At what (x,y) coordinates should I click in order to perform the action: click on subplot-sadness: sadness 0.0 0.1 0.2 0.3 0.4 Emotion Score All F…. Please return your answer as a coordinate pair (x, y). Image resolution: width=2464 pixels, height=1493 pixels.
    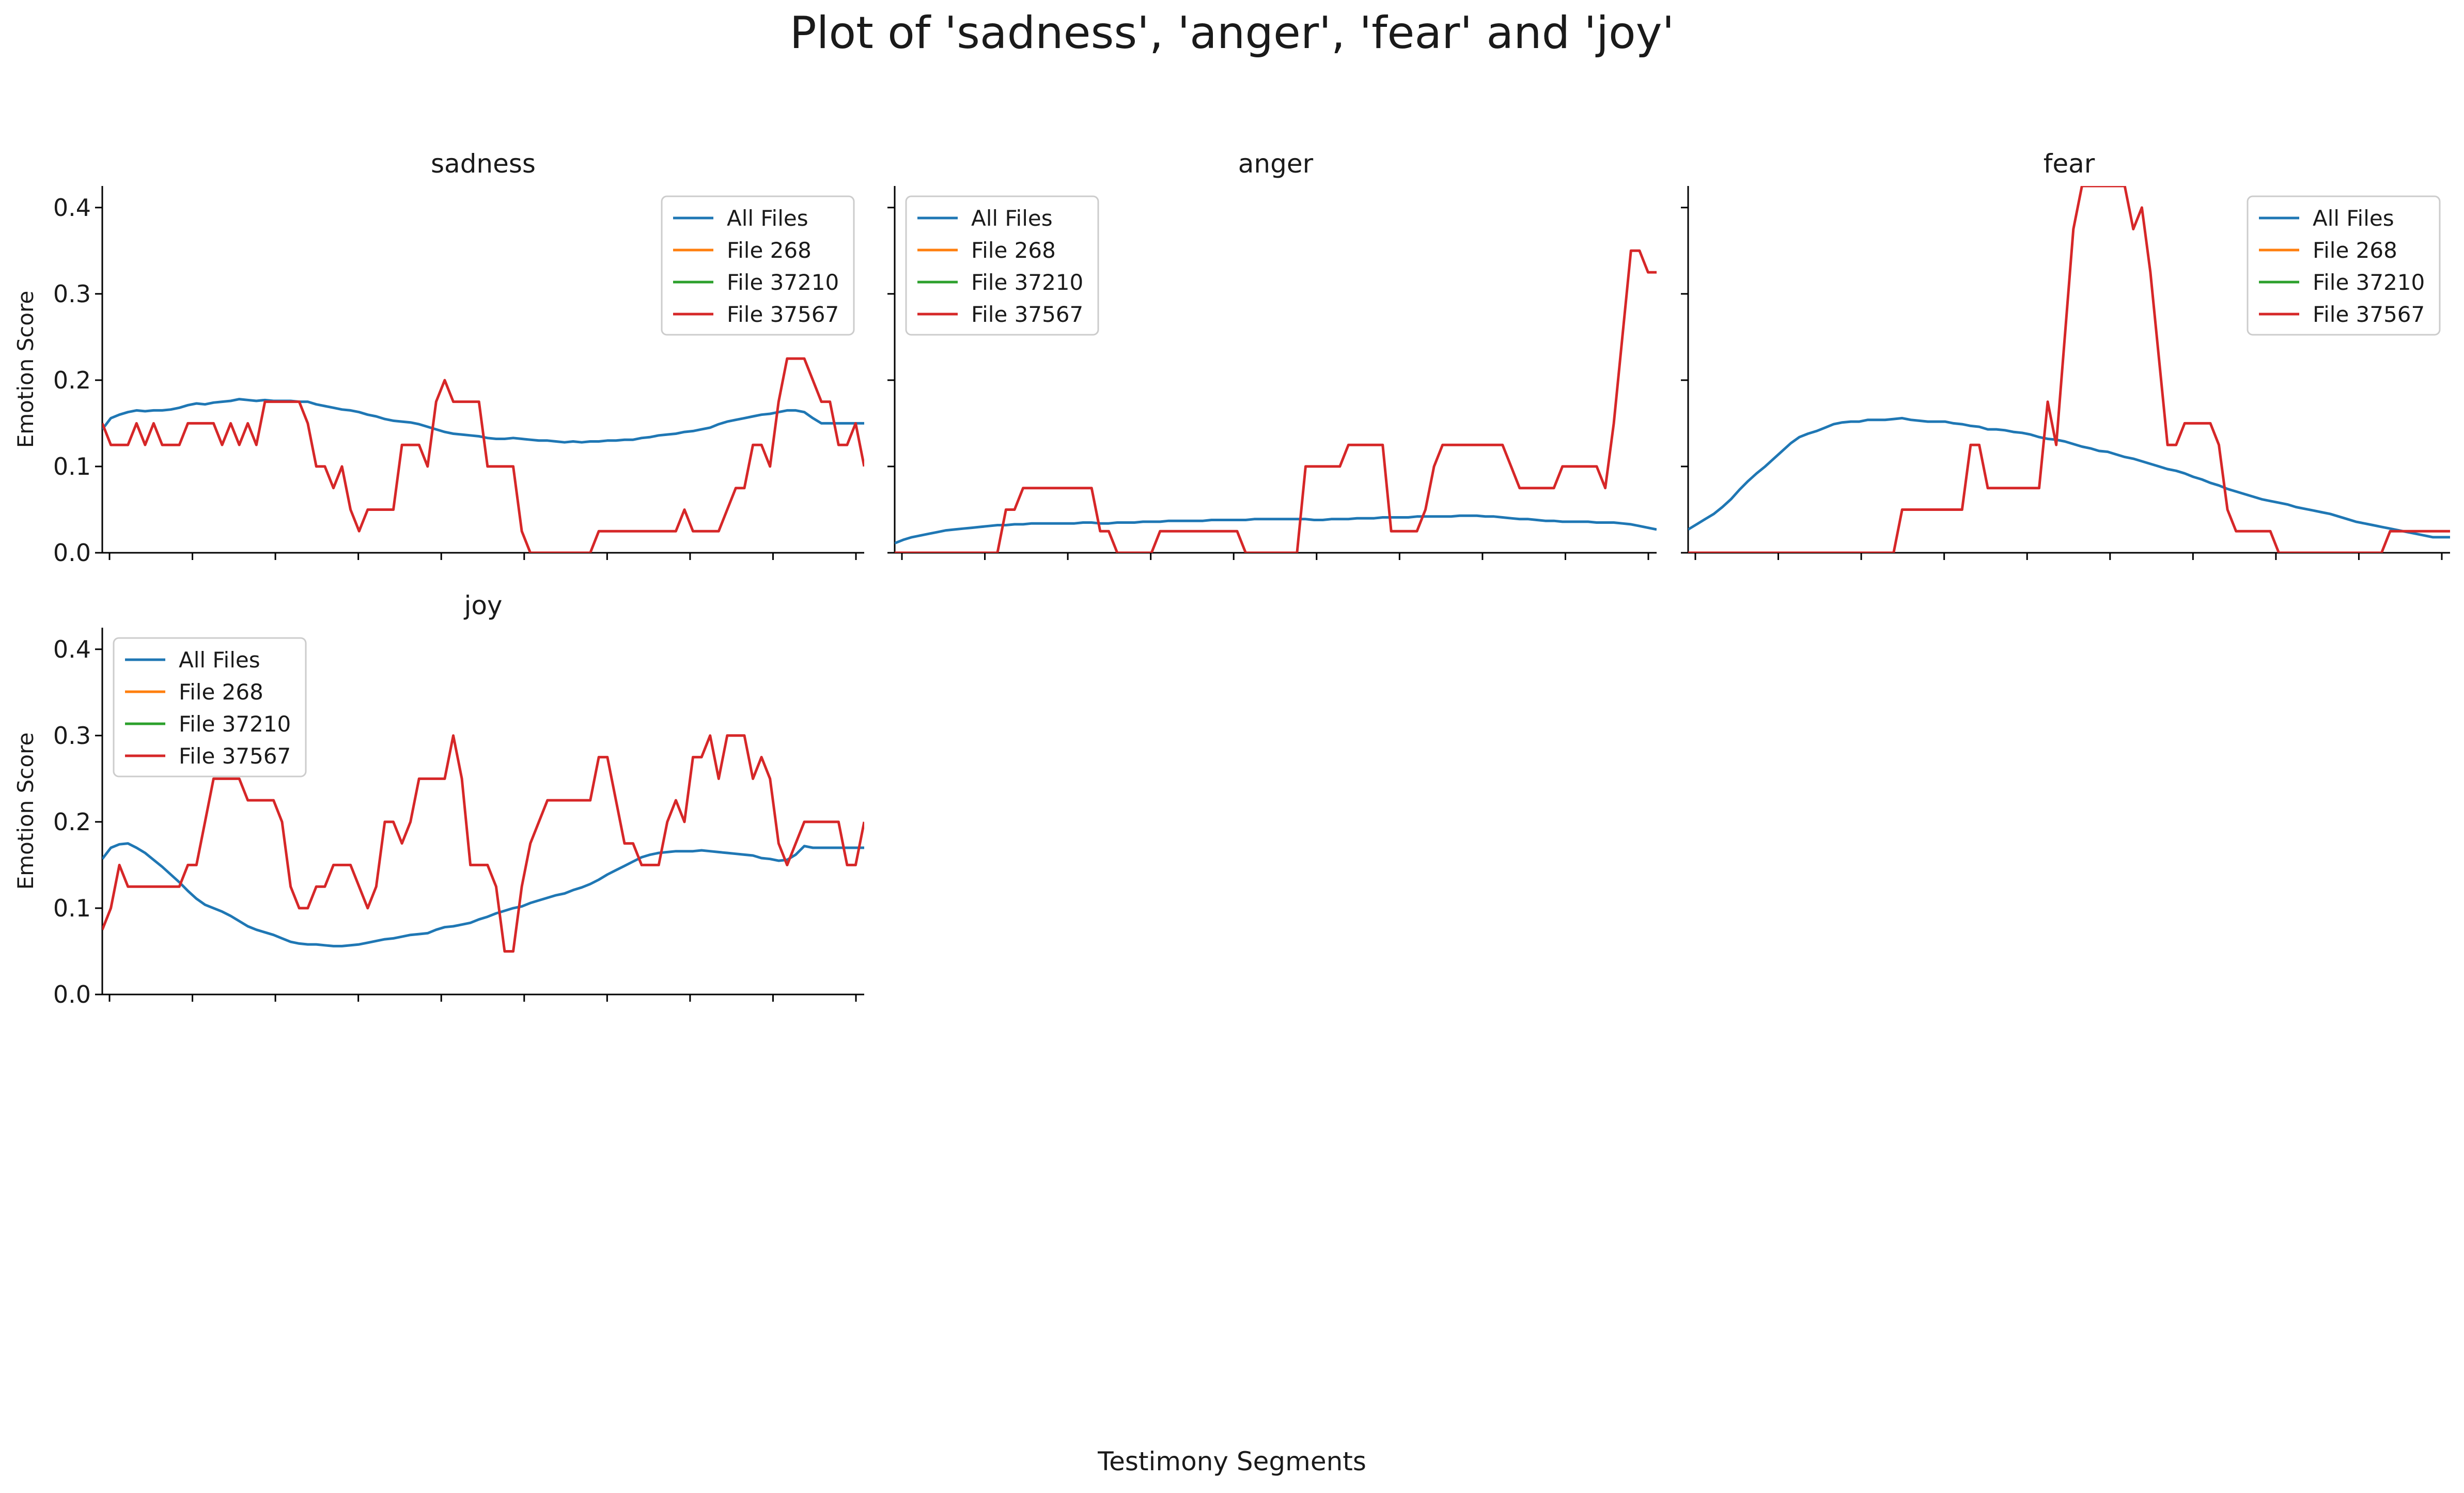
    Looking at the image, I should click on (438, 358).